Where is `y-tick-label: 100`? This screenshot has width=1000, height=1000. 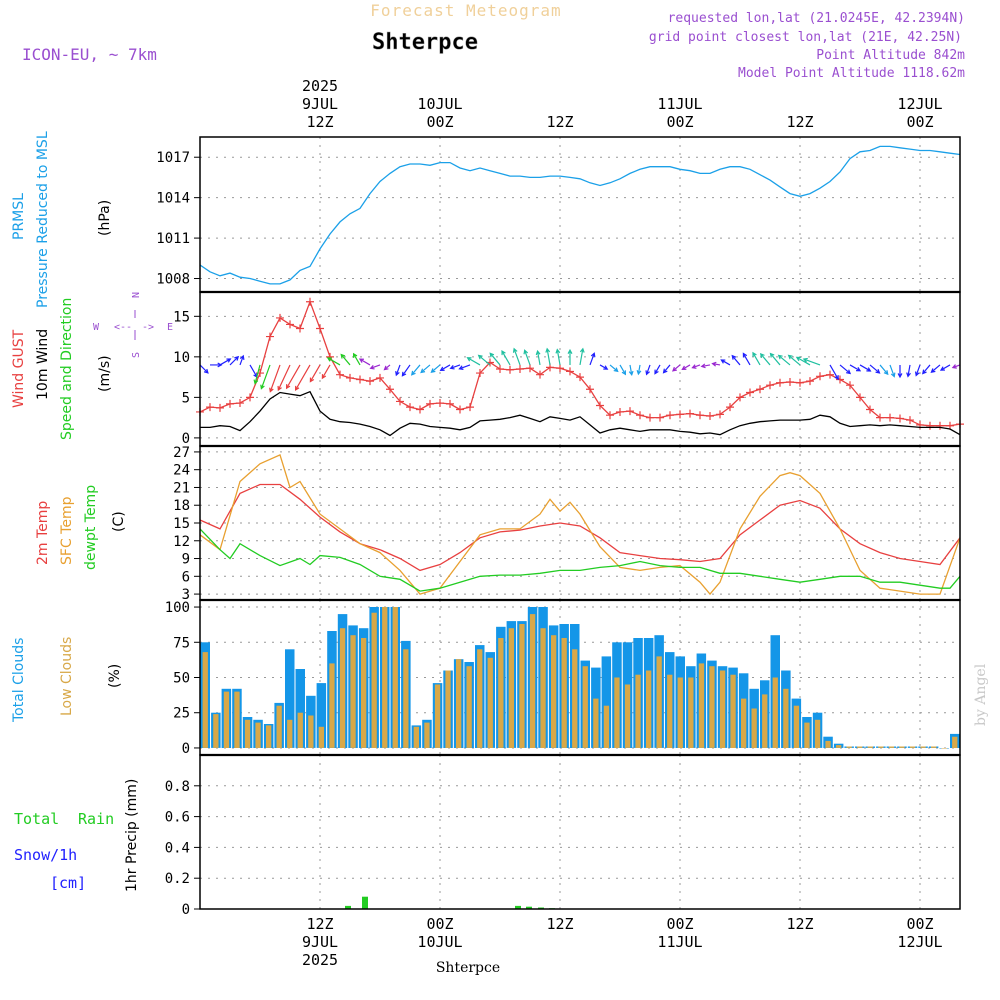
y-tick-label: 100 is located at coordinates (177, 608).